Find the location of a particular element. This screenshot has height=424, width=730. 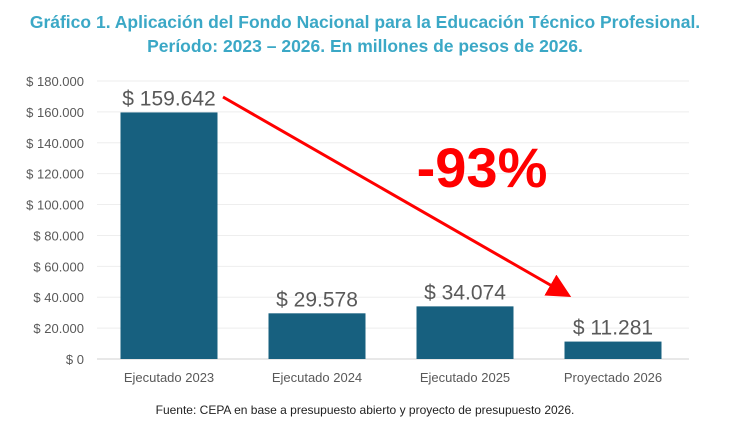

y-tick-label: $ 100.000 is located at coordinates (55, 205).